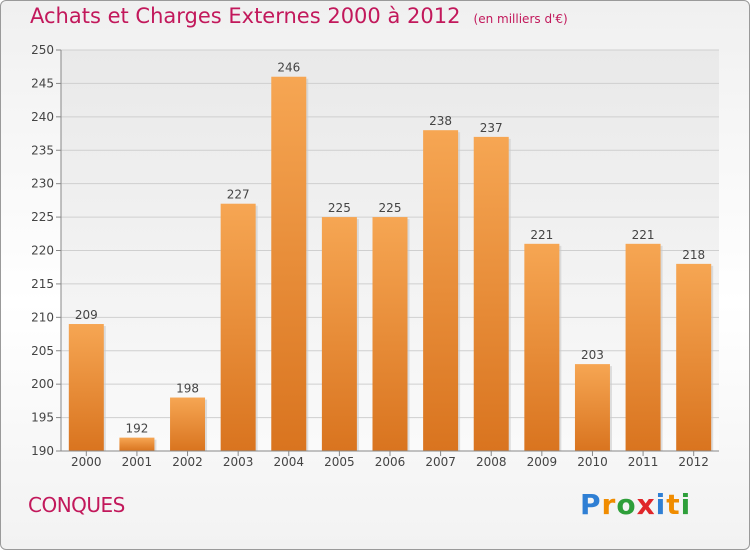 This screenshot has width=750, height=550. What do you see at coordinates (42, 217) in the screenshot?
I see `y-tick-label: 225` at bounding box center [42, 217].